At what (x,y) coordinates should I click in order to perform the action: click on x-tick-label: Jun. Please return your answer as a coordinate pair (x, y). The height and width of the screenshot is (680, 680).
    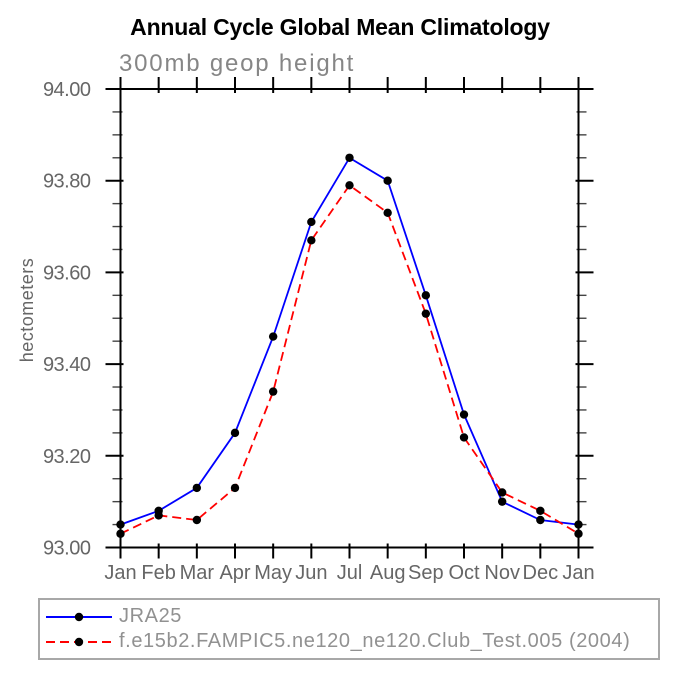
    Looking at the image, I should click on (311, 573).